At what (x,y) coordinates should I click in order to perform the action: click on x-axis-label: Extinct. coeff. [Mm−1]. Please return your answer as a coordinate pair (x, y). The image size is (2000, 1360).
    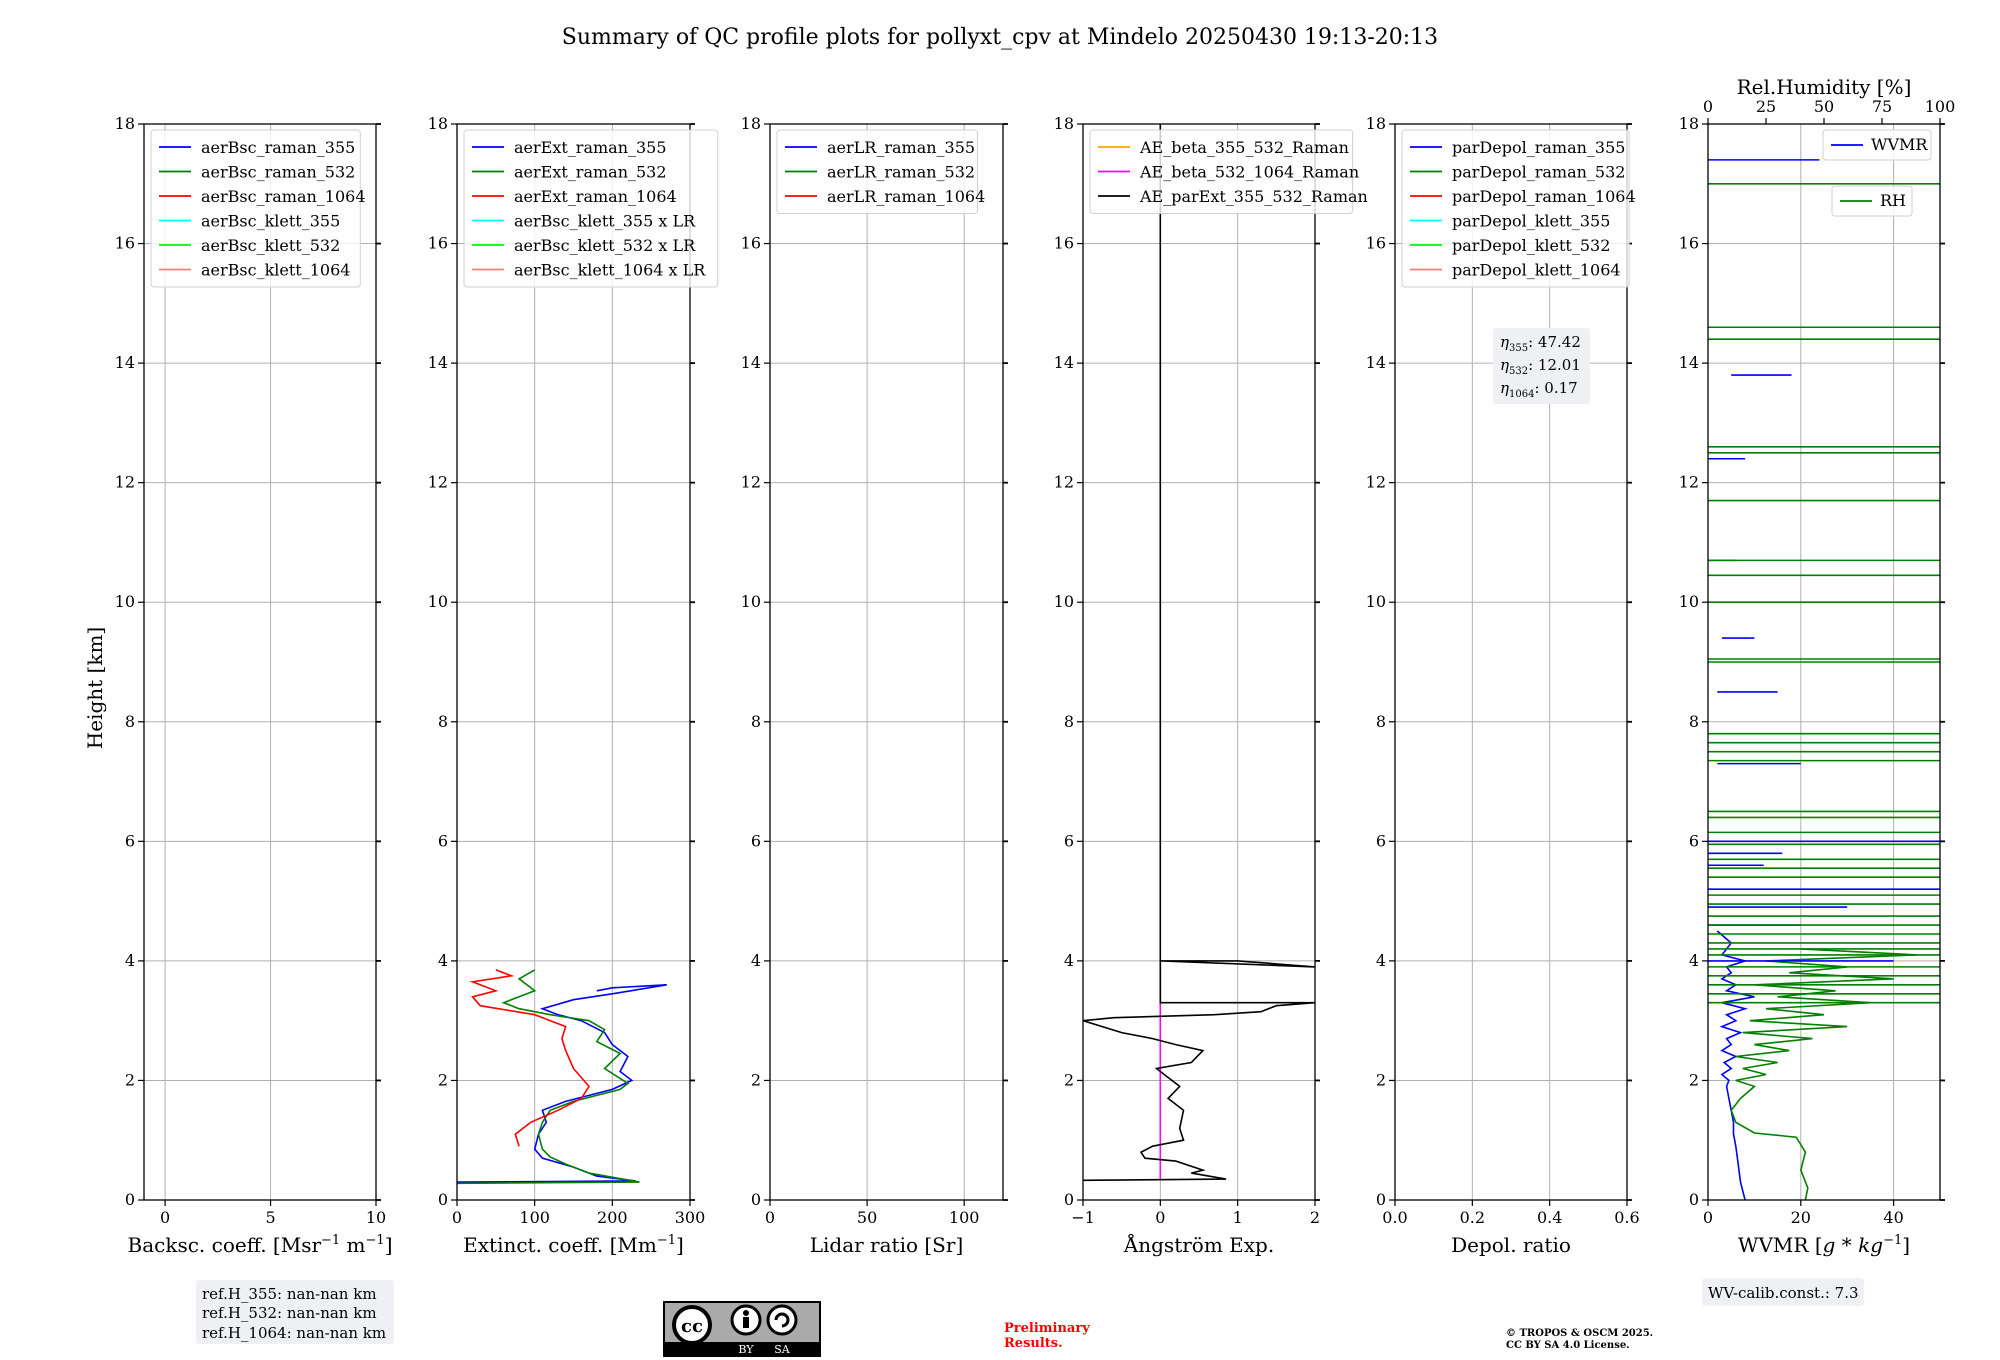
    Looking at the image, I should click on (573, 1245).